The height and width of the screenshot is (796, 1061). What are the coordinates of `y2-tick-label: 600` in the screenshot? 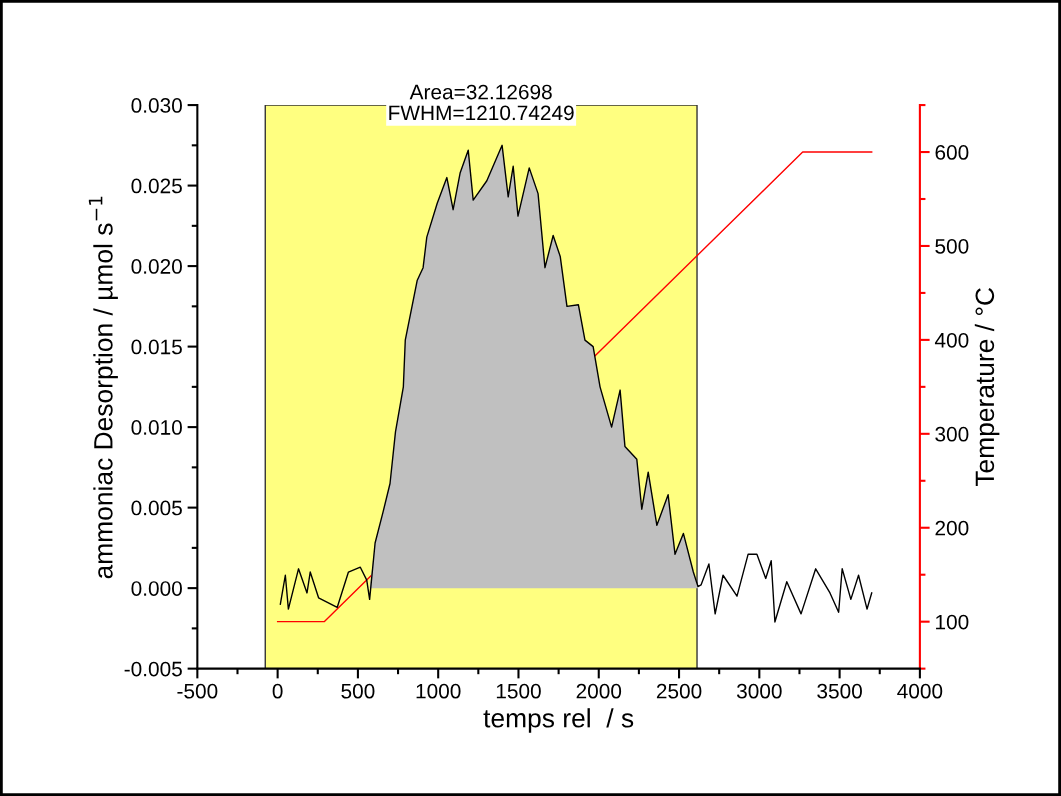 It's located at (952, 152).